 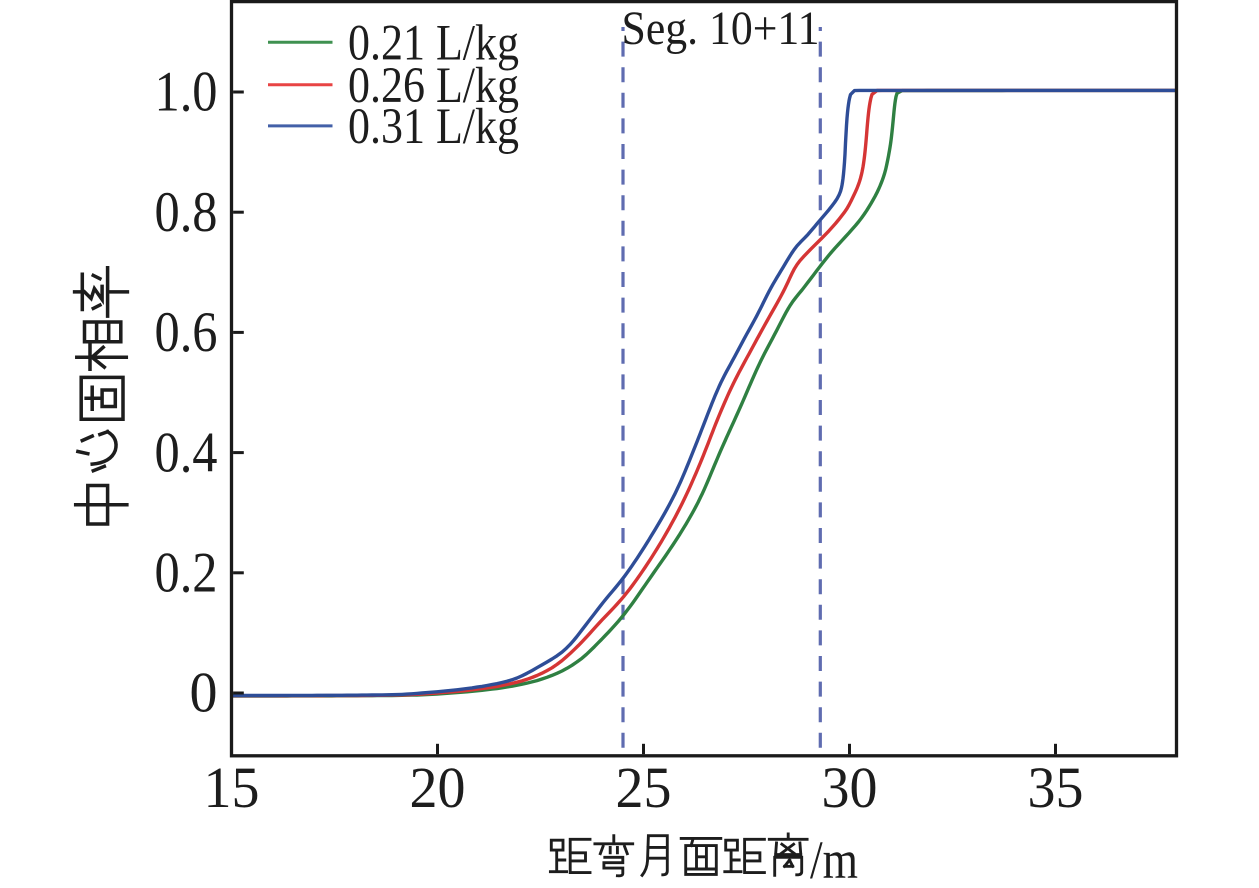 I want to click on svg-text: 0, so click(x=204, y=693).